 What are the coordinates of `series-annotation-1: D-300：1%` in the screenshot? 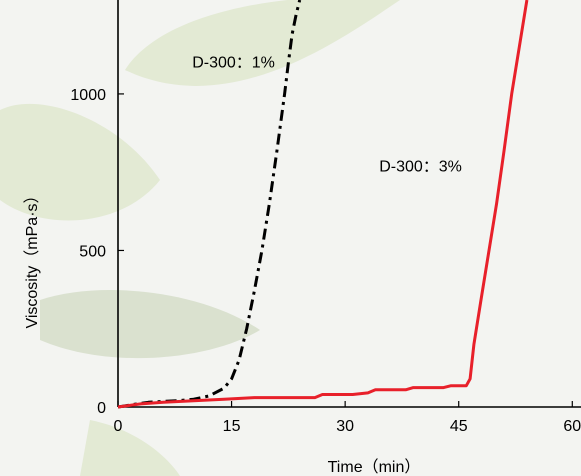 It's located at (233, 62).